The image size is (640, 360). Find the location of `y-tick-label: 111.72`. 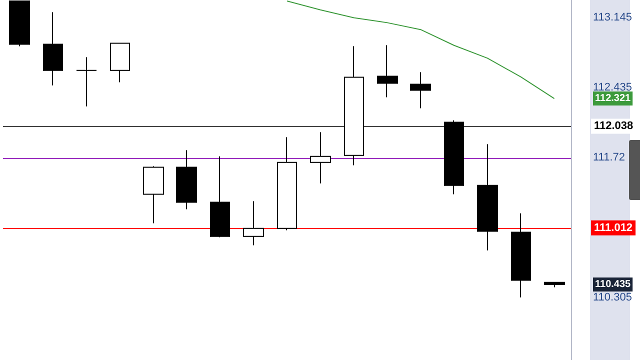

y-tick-label: 111.72 is located at coordinates (609, 157).